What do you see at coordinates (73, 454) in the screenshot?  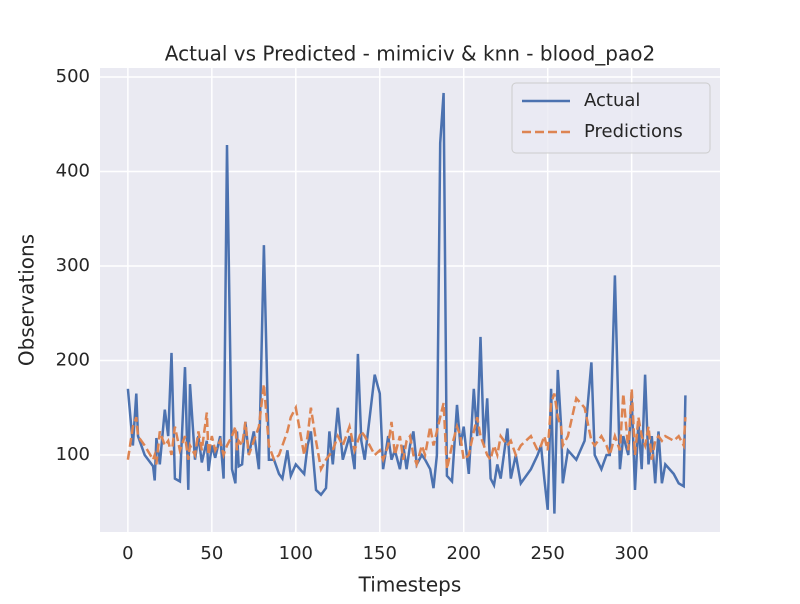 I see `y-tick-label: 100` at bounding box center [73, 454].